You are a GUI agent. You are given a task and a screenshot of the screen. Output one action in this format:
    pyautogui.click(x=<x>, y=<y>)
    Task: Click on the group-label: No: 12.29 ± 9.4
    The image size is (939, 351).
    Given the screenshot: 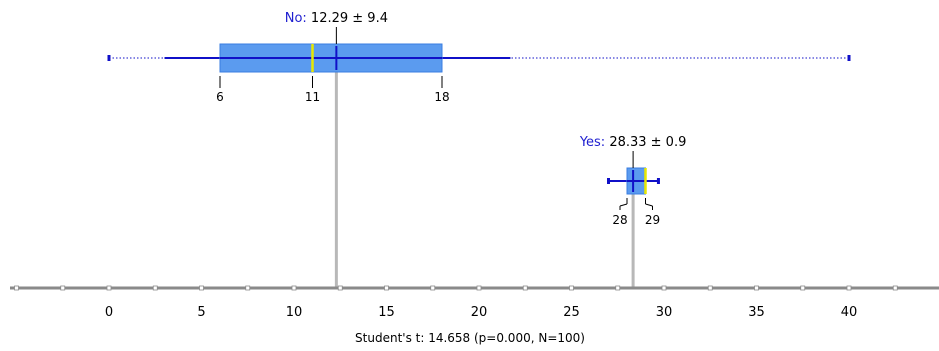 What is the action you would take?
    pyautogui.click(x=336, y=18)
    